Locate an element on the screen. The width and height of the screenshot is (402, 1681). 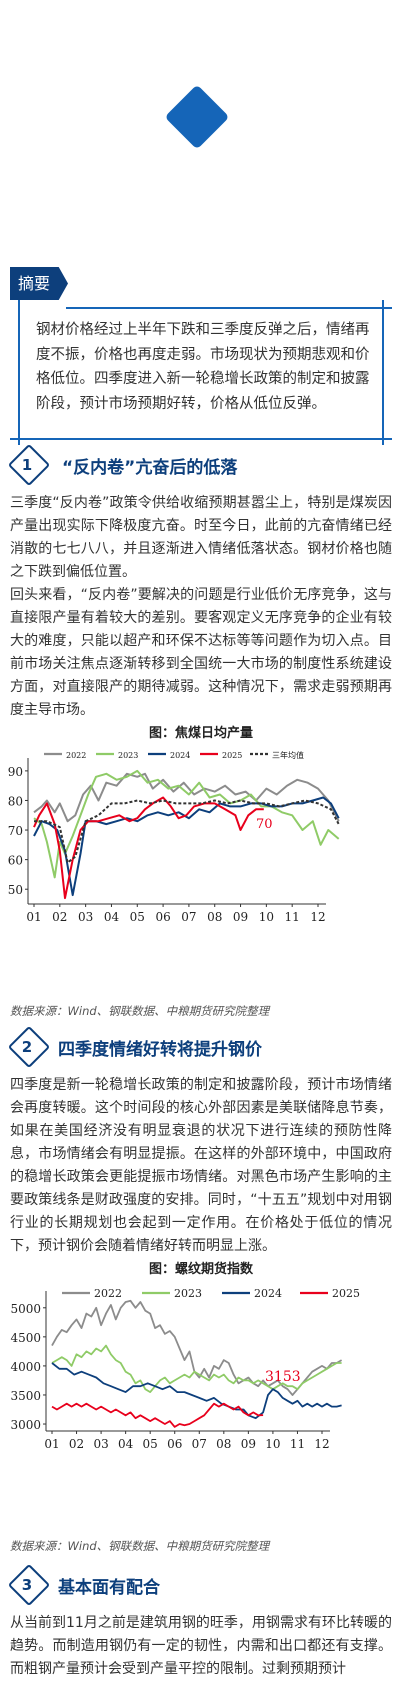
abstract-border-right is located at coordinates (383, 372).